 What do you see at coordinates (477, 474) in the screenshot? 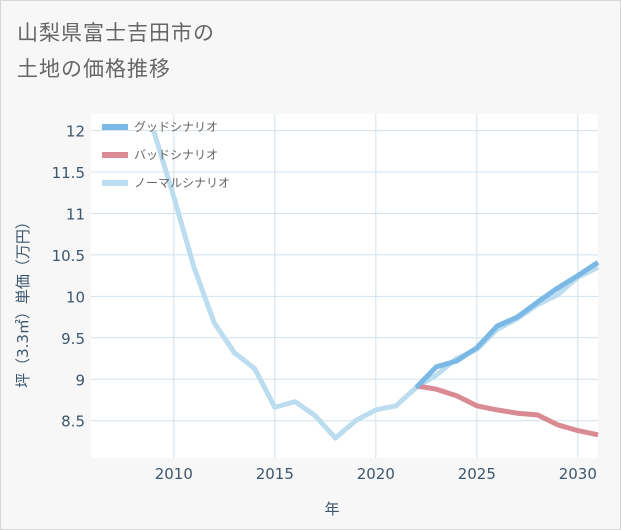
I see `x-tick-label: 2025` at bounding box center [477, 474].